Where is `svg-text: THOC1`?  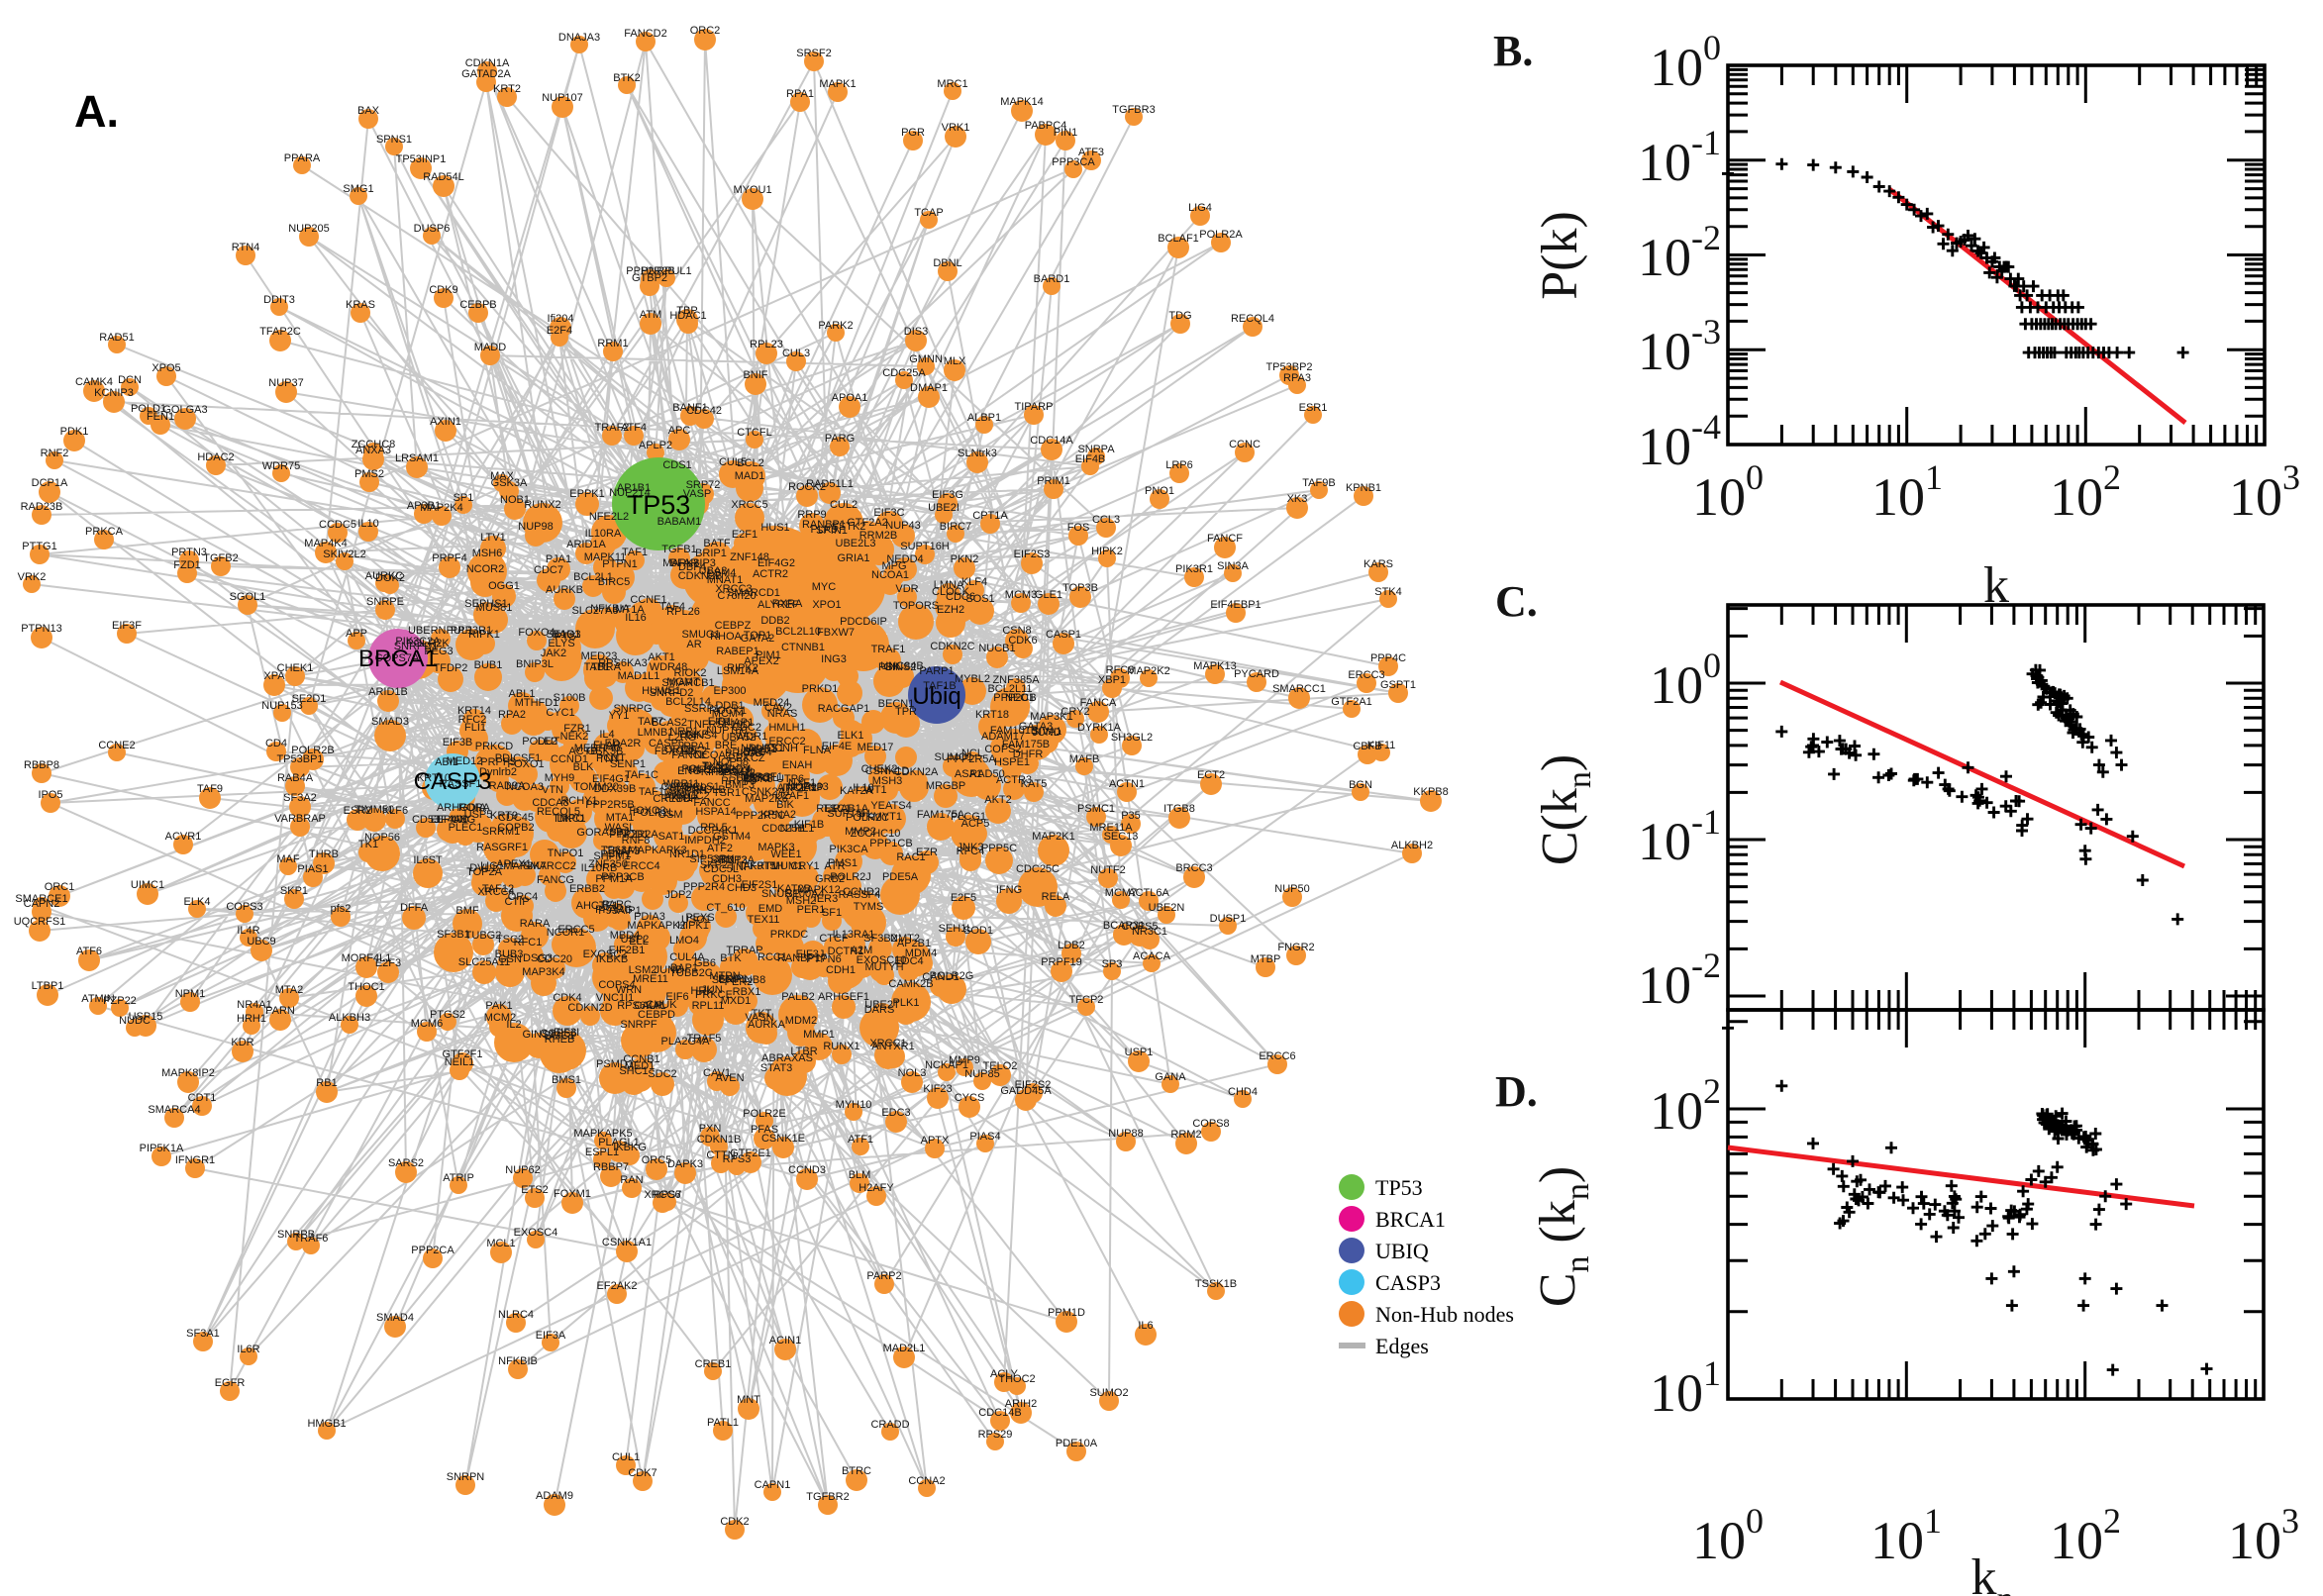 svg-text: THOC1 is located at coordinates (366, 987).